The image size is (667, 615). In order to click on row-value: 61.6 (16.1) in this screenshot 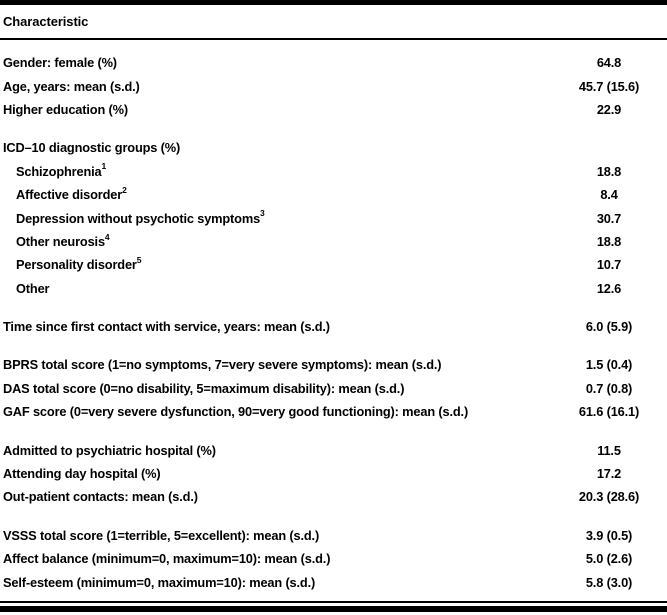, I will do `click(609, 412)`.